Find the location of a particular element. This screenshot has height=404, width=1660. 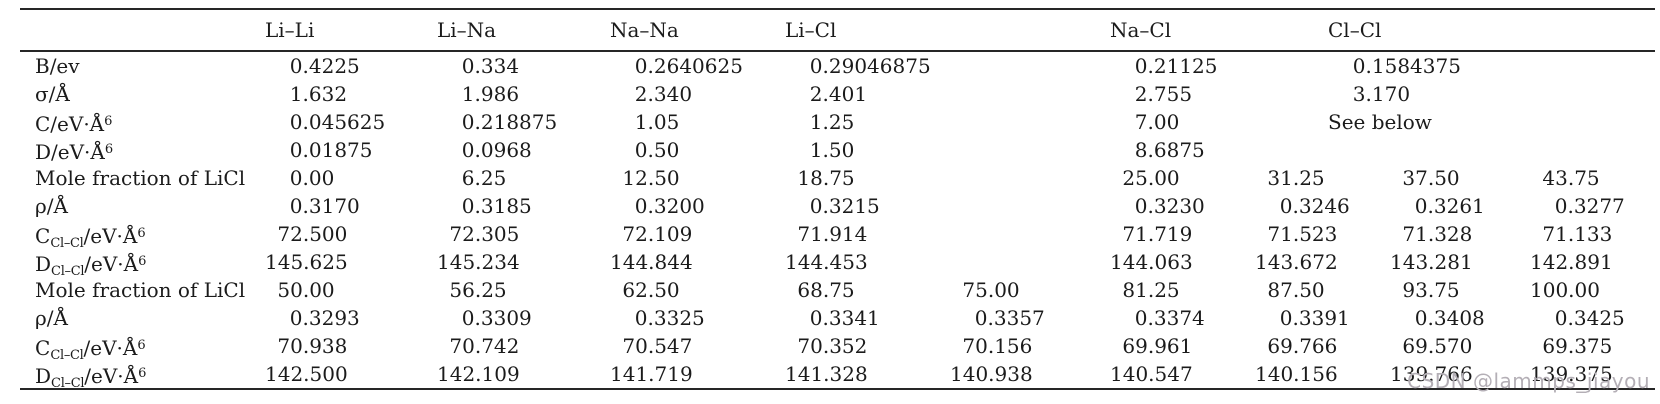

table-cell: 6.25 is located at coordinates (484, 178).